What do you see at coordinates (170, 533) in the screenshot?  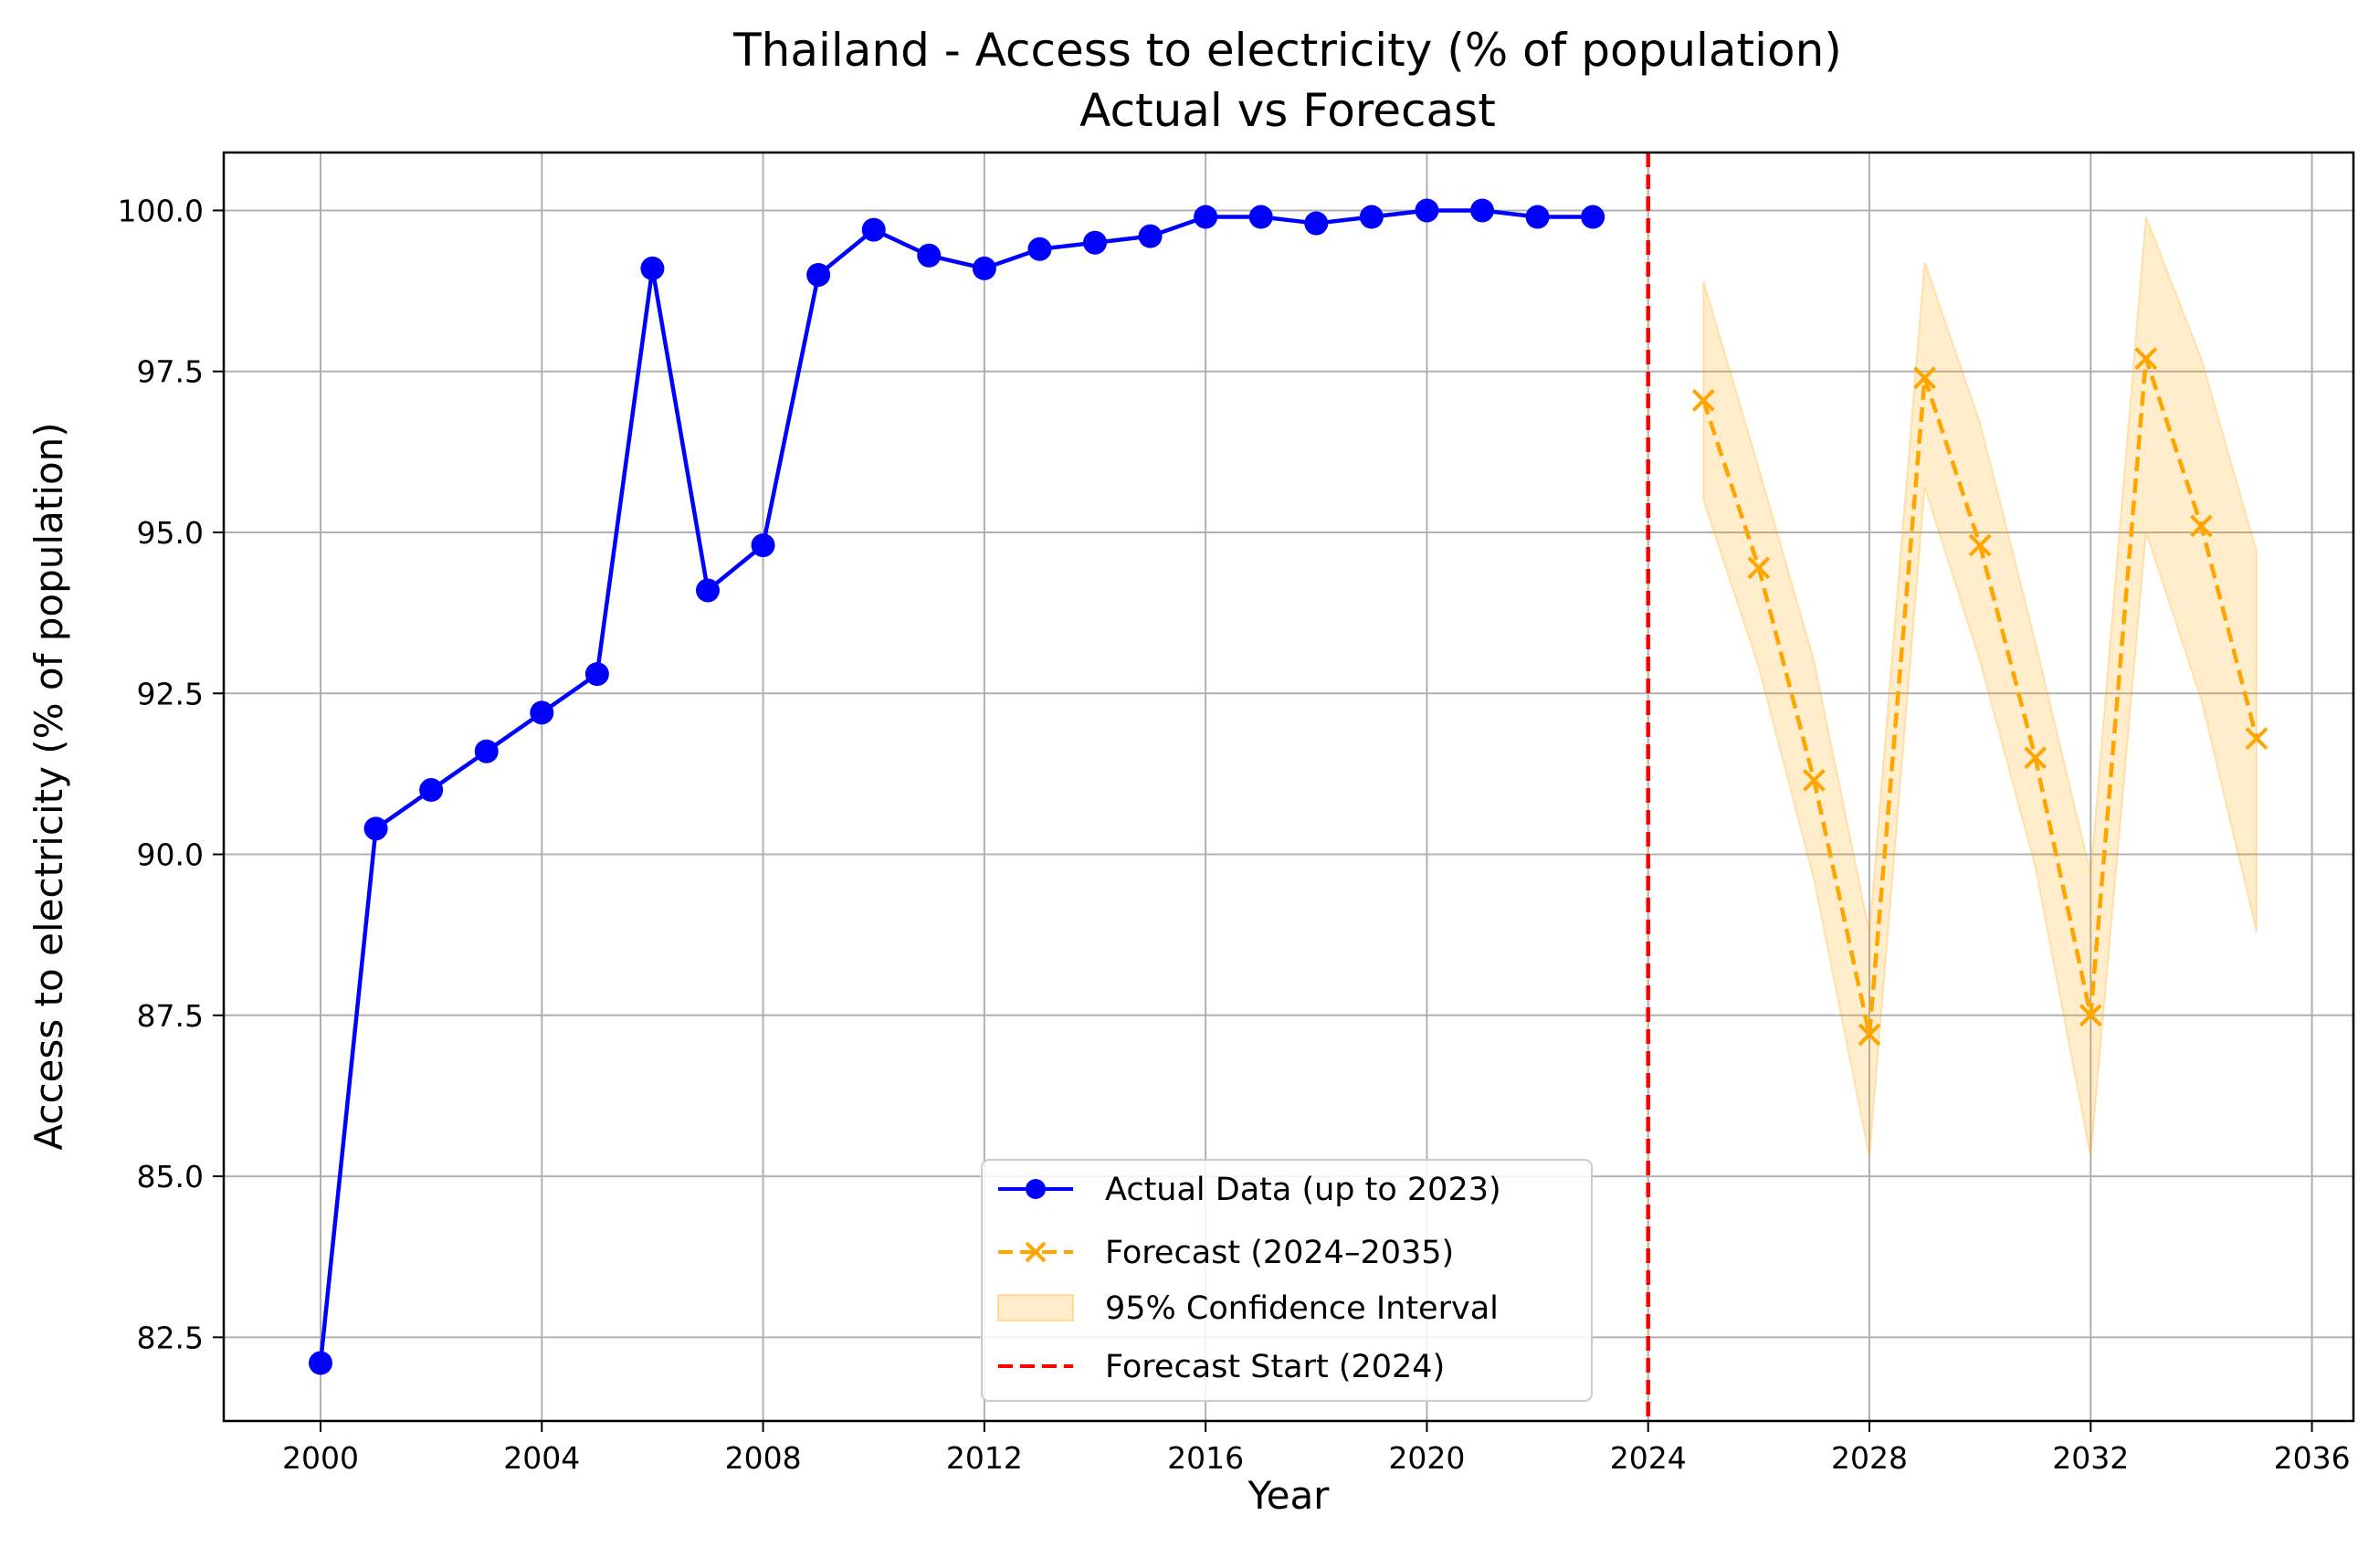 I see `y-tick-label: 95.0` at bounding box center [170, 533].